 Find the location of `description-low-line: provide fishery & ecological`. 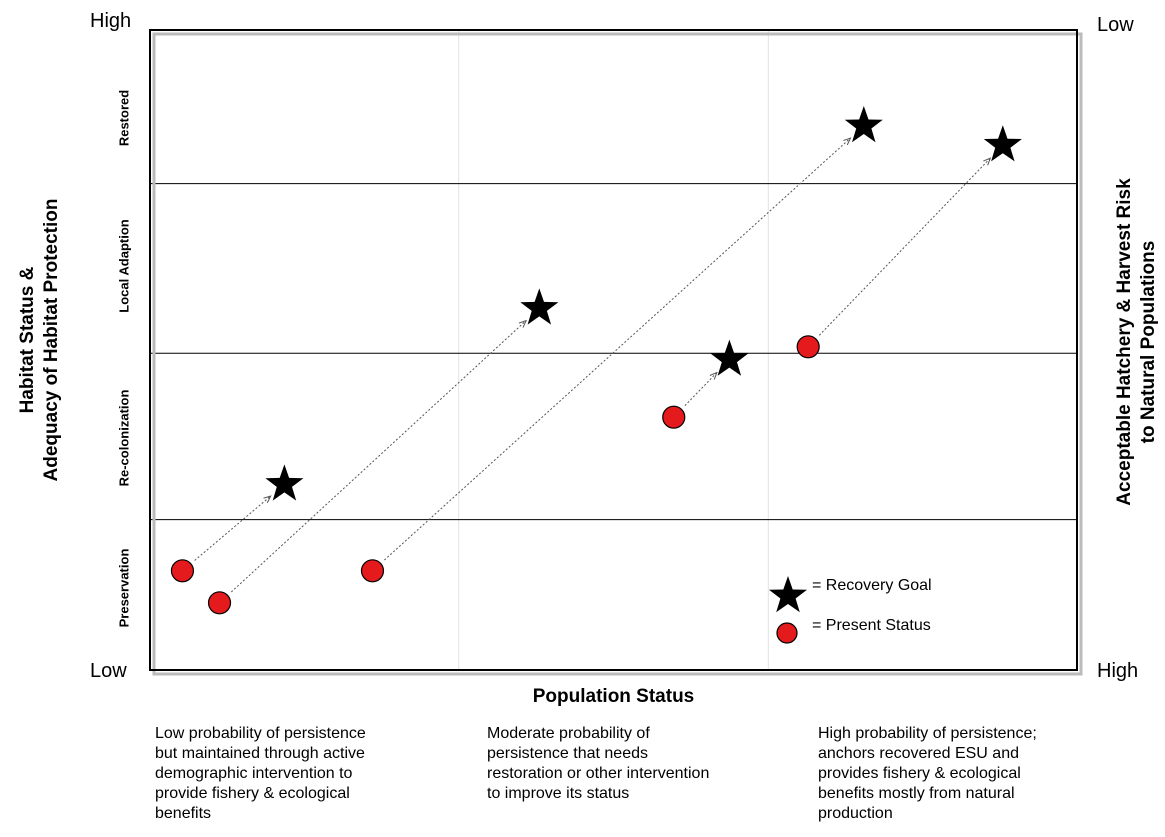

description-low-line: provide fishery & ecological is located at coordinates (252, 793).